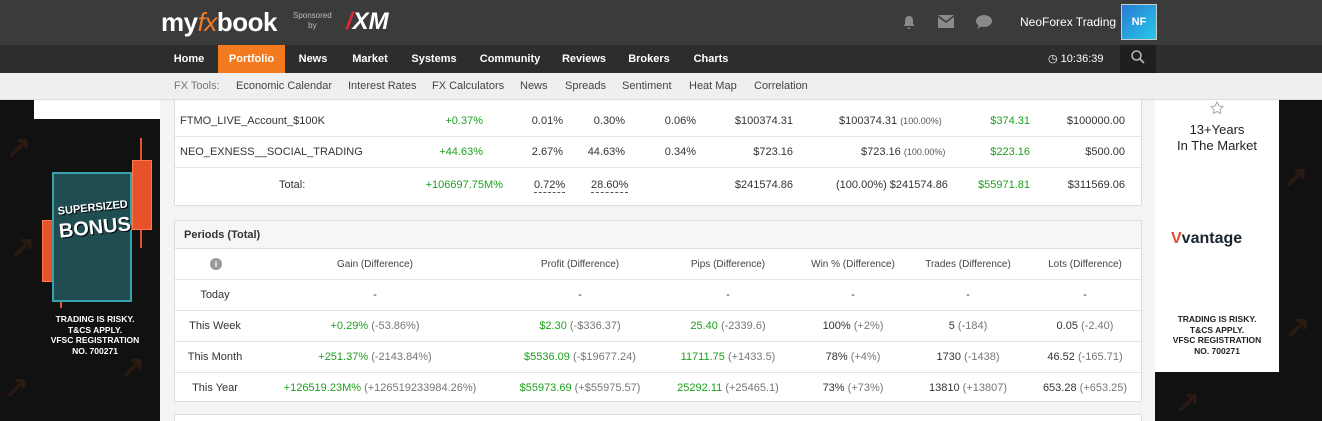 The width and height of the screenshot is (1322, 421). I want to click on tool-interest-rates: Interest Rates, so click(382, 86).